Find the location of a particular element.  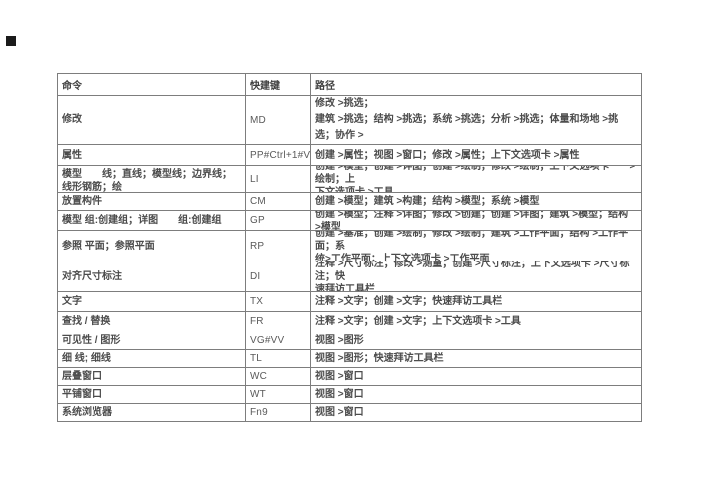

key-cell: RP is located at coordinates (278, 246).